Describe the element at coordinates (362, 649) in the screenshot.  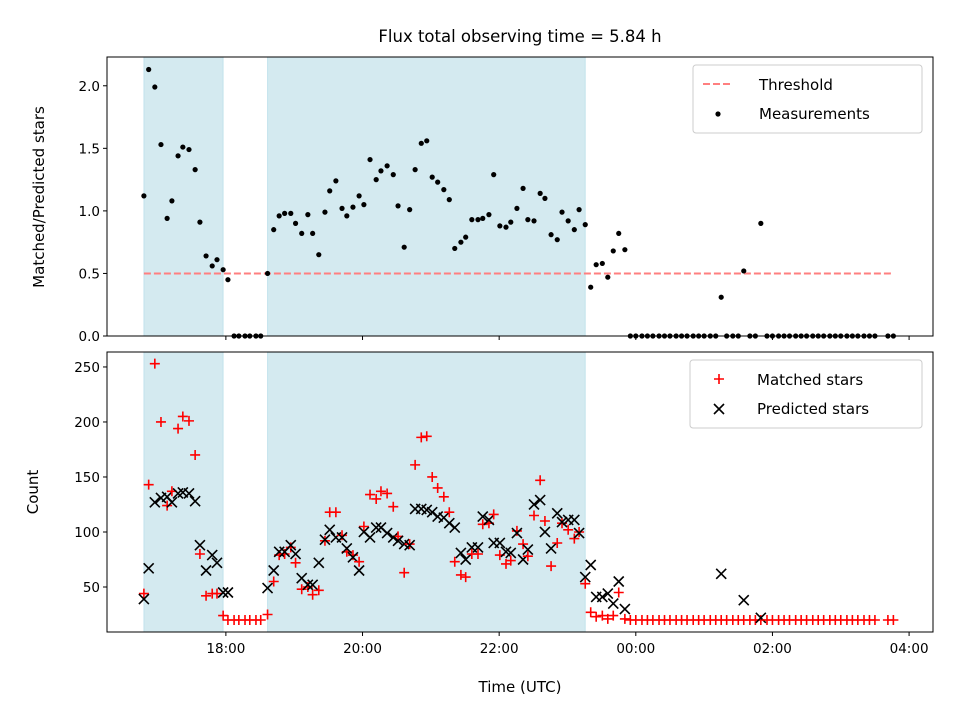
I see `bottom-x-tick-label: 20:00` at that location.